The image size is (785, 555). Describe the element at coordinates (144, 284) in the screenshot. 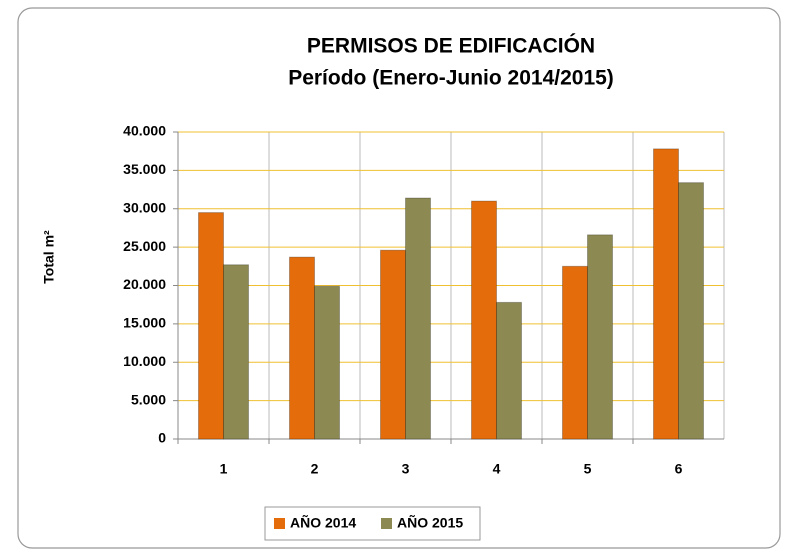

I see `y-tick-label: 20.000` at that location.